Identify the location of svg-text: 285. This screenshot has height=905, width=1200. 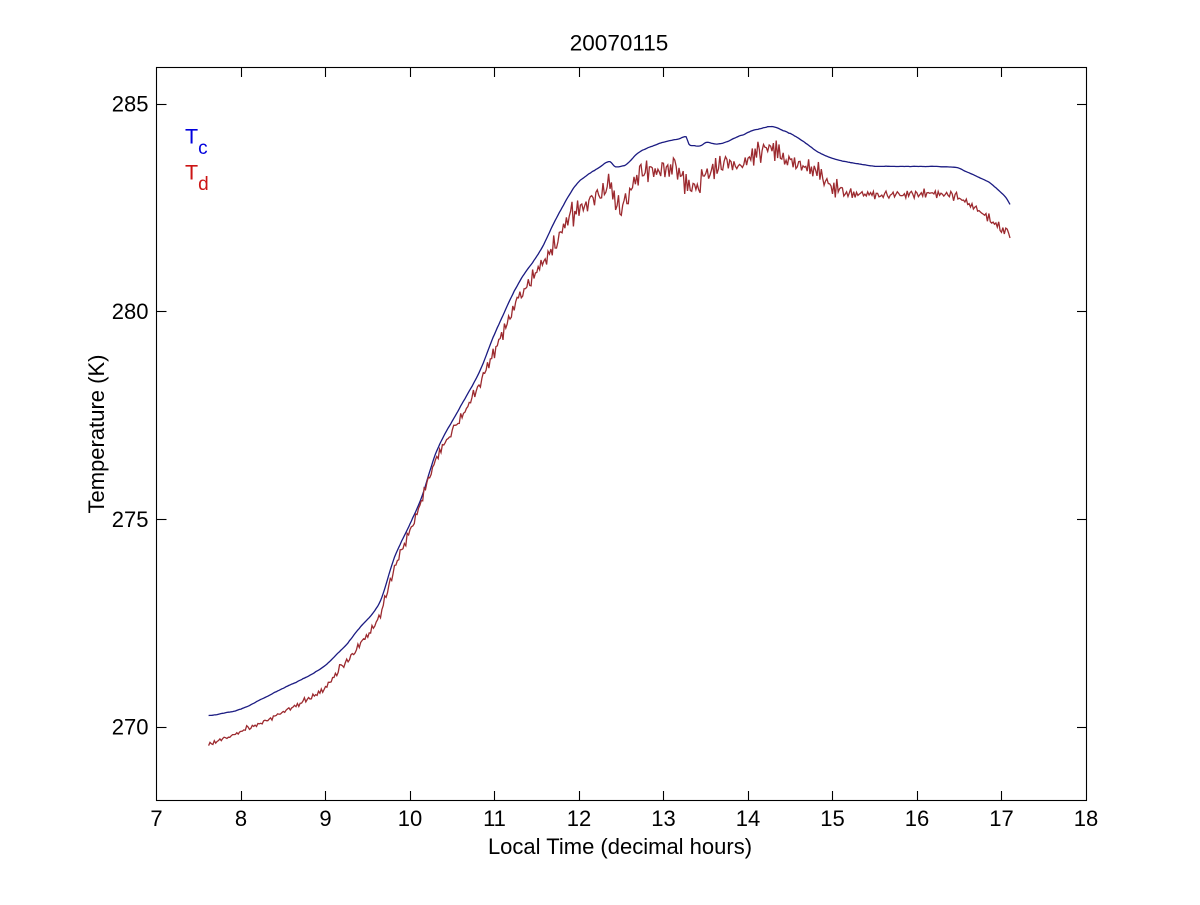
(130, 104).